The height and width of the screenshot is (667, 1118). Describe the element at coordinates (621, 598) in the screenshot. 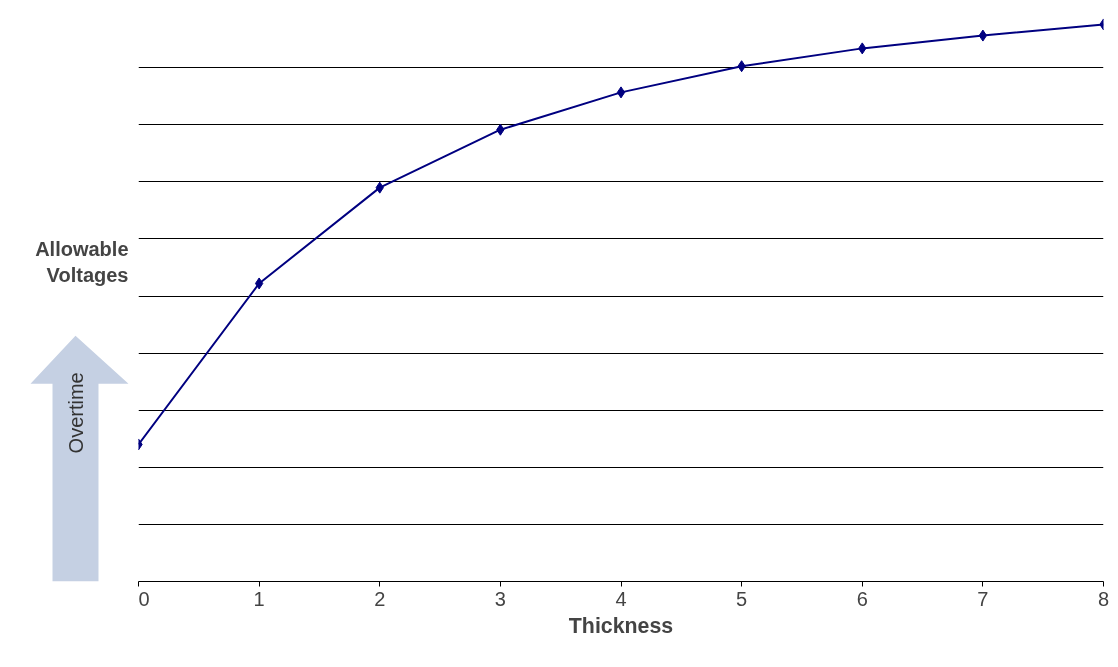

I see `x-tick-label: 4` at that location.